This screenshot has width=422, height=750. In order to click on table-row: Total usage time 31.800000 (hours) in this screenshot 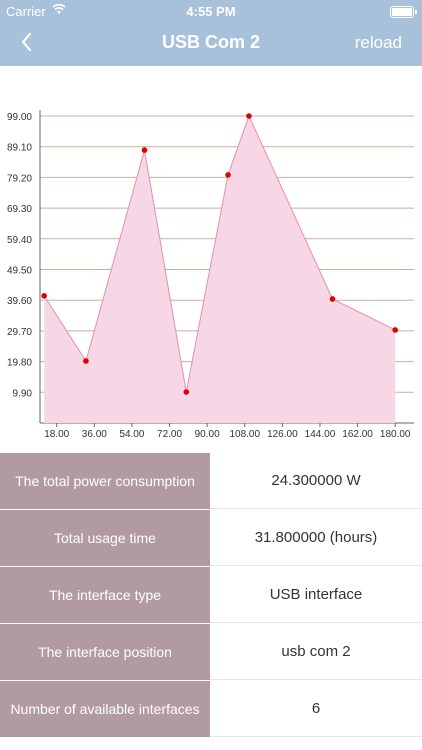, I will do `click(211, 537)`.